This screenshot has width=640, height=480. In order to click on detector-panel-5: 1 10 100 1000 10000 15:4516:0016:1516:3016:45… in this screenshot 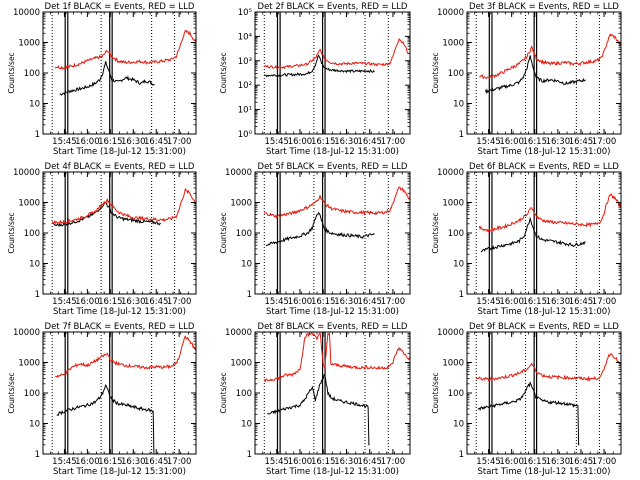, I will do `click(315, 239)`.